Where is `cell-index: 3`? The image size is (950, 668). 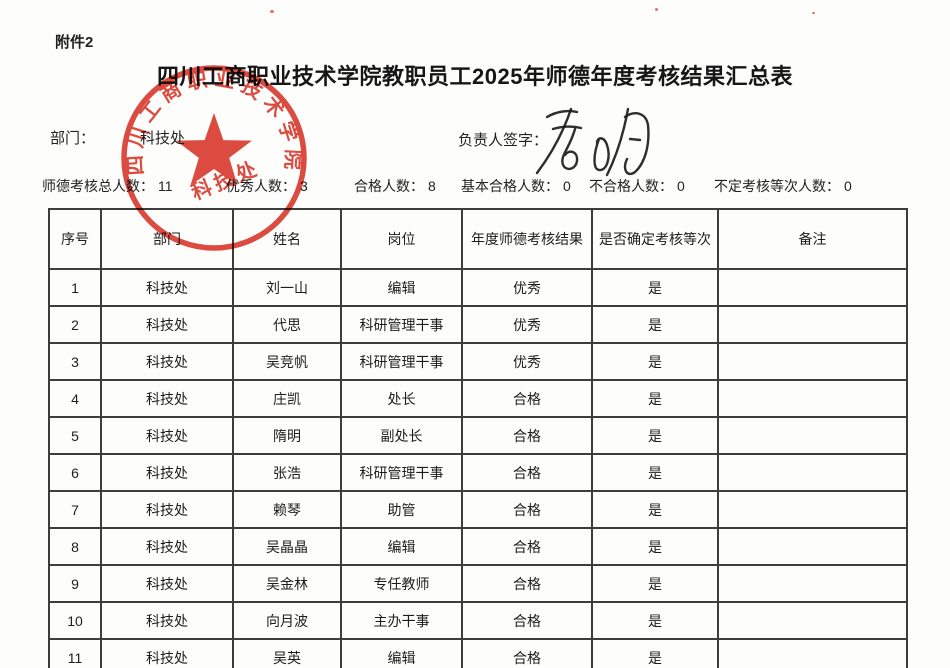 cell-index: 3 is located at coordinates (75, 361).